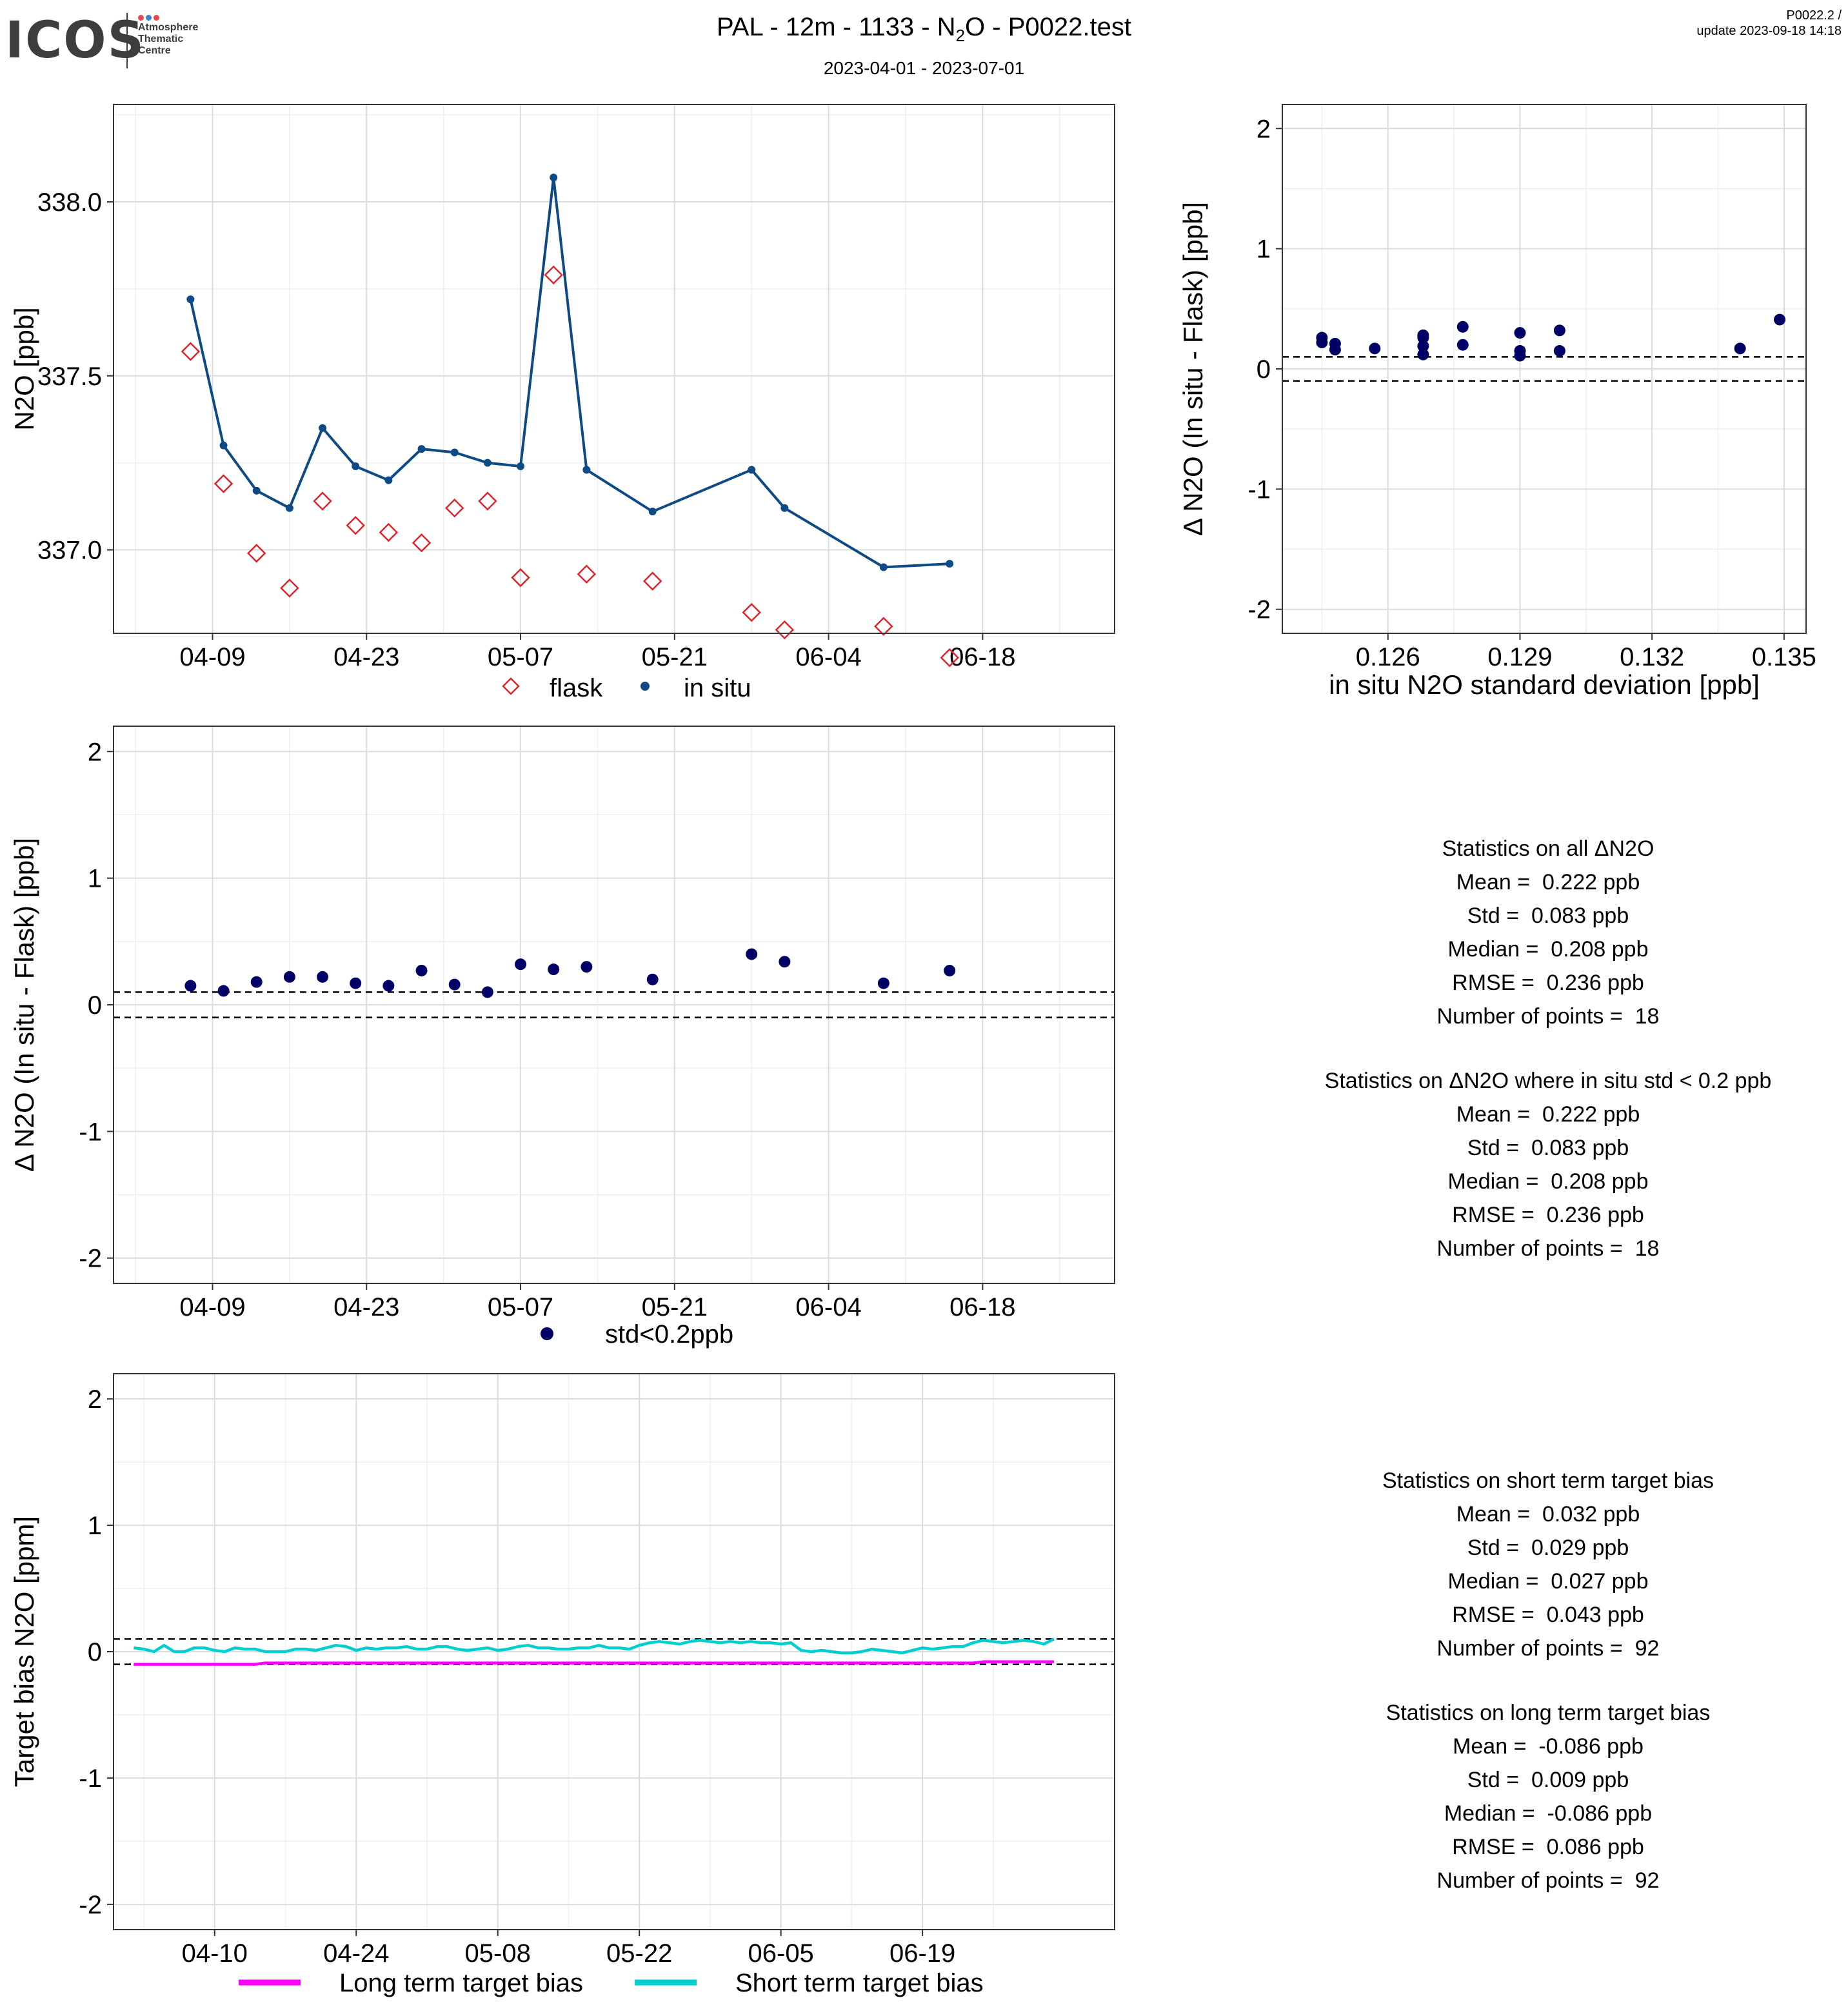 The width and height of the screenshot is (1848, 2007). What do you see at coordinates (90, 1132) in the screenshot?
I see `y-tick-label: -1` at bounding box center [90, 1132].